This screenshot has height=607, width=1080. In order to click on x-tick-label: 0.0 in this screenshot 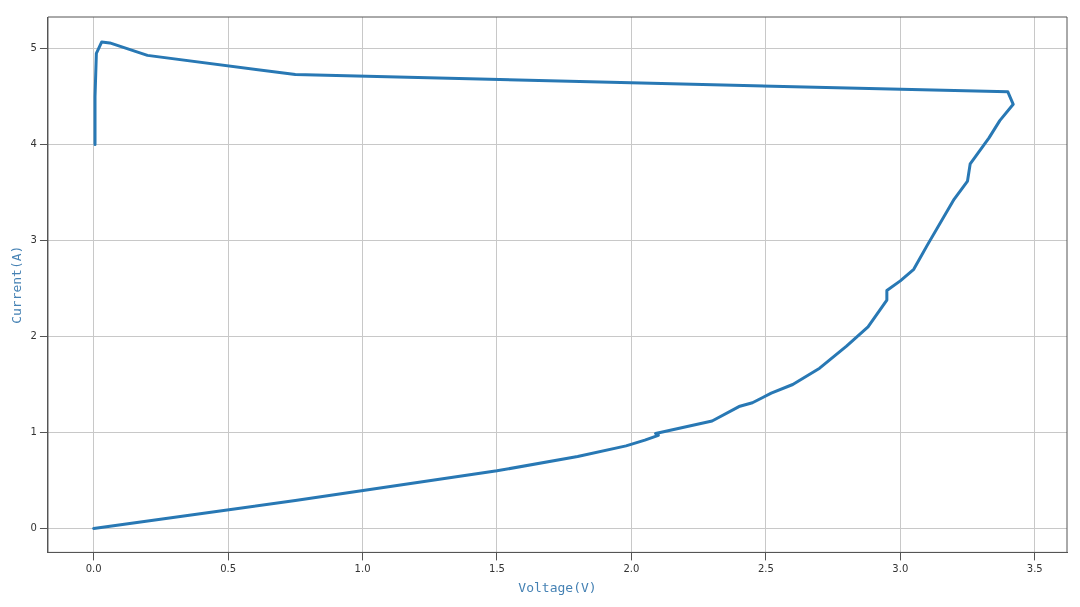, I will do `click(93, 568)`.